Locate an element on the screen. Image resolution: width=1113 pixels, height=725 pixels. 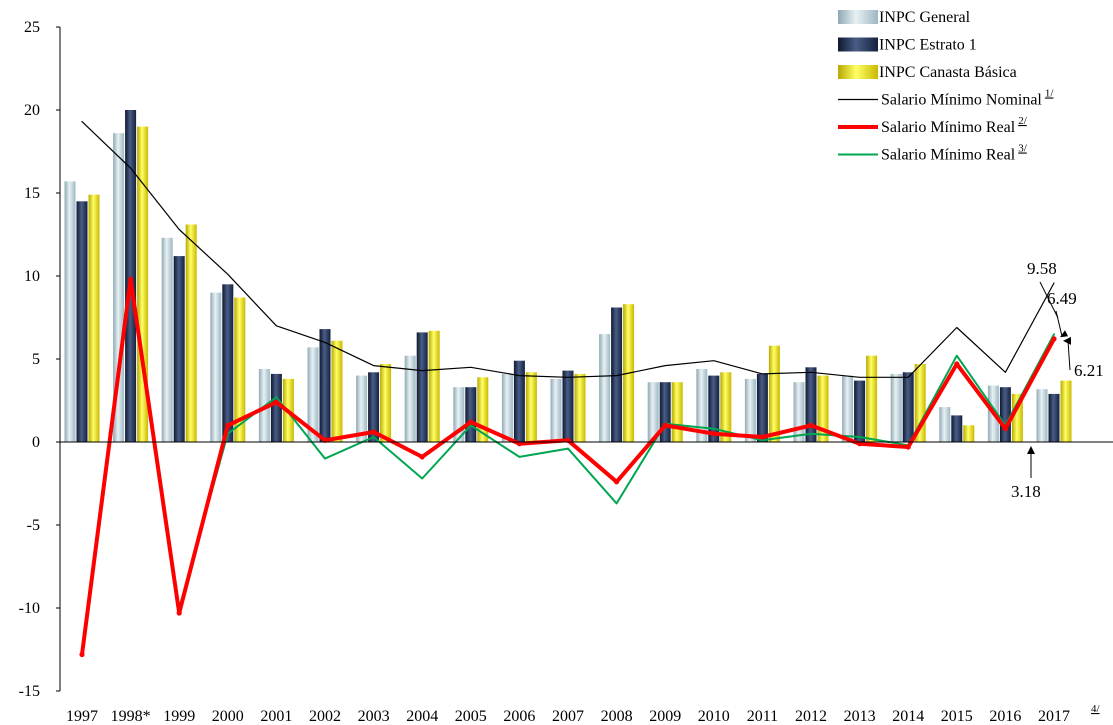
bar-inpc-estrato-1-2005 is located at coordinates (471, 414).